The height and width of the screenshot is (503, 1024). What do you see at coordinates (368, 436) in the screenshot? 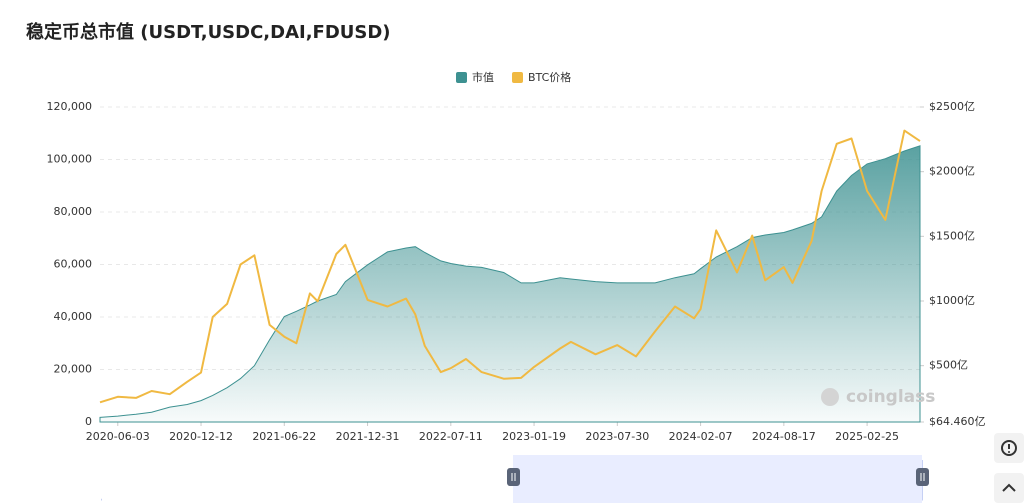
I see `x-tick-label: 2021-12-31` at bounding box center [368, 436].